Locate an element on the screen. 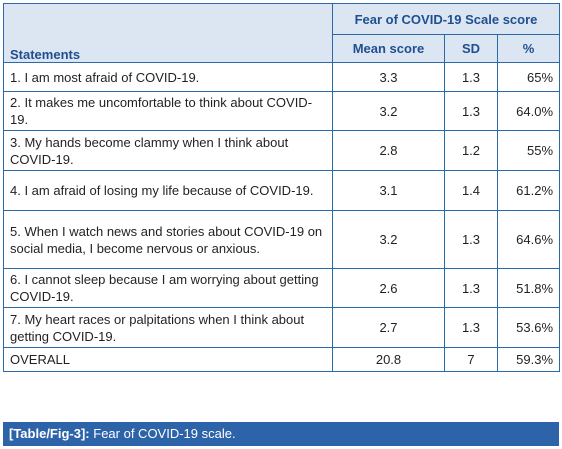 This screenshot has height=449, width=562. mean-cell: 2.8 is located at coordinates (388, 150).